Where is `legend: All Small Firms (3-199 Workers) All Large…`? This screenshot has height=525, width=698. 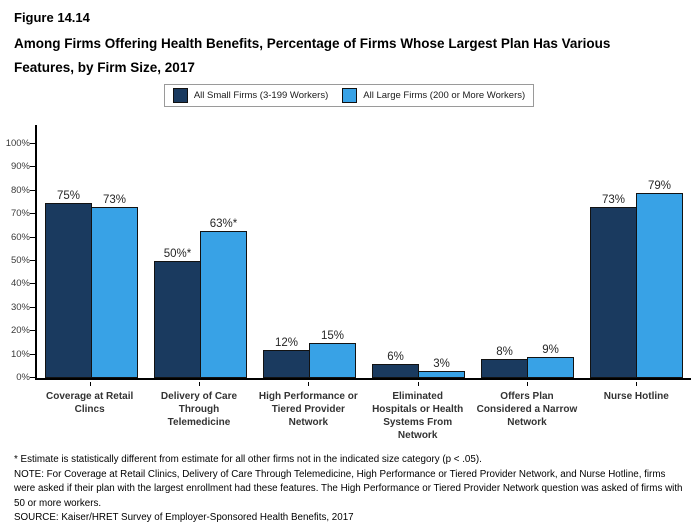 legend: All Small Firms (3-199 Workers) All Large… is located at coordinates (349, 95).